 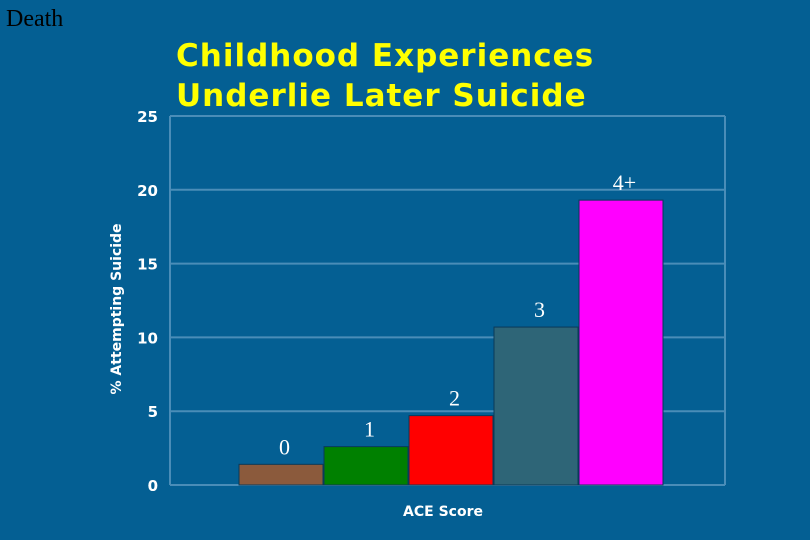 What do you see at coordinates (117, 308) in the screenshot?
I see `y-axis-label: % Attempting Suicide` at bounding box center [117, 308].